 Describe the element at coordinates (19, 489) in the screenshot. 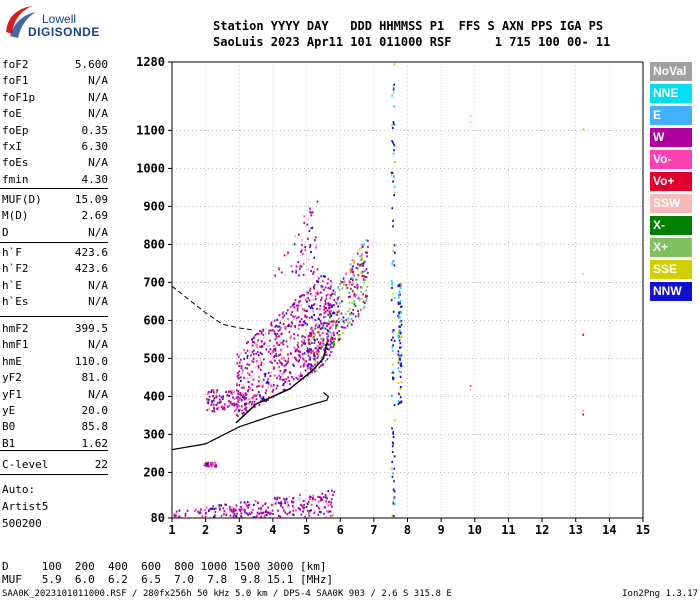

I see `auto-label: Auto:` at that location.